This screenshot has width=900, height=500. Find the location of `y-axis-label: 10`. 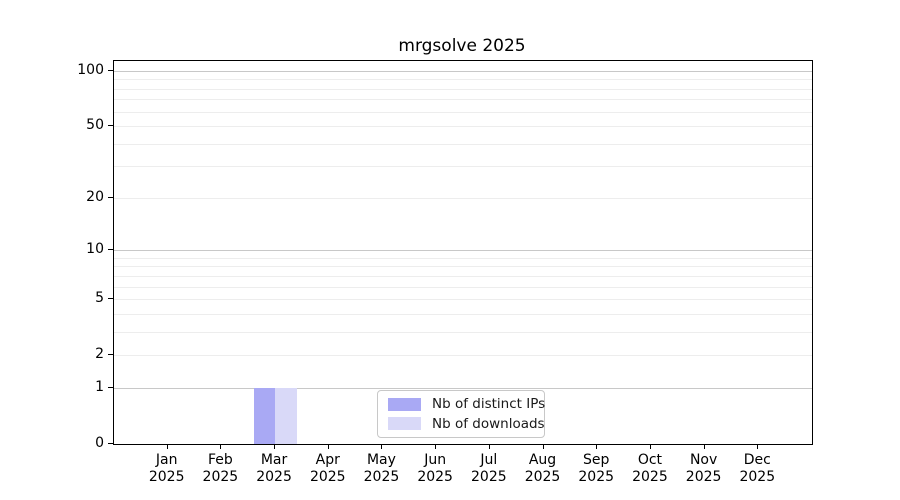

y-axis-label: 10 is located at coordinates (95, 249).